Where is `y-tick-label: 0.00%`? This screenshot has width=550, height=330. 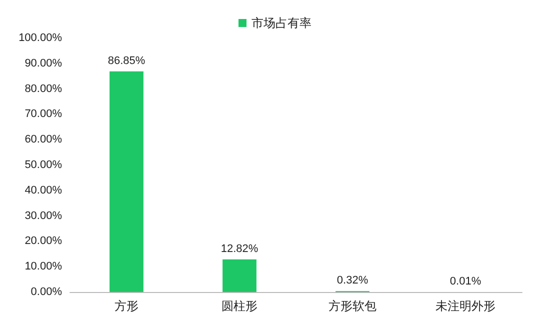
y-tick-label: 0.00% is located at coordinates (46, 292).